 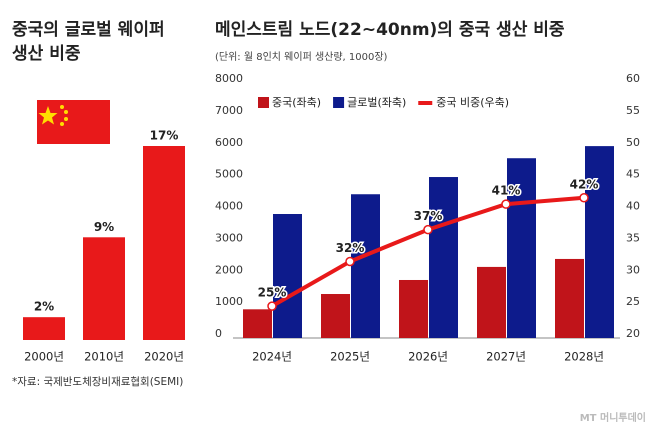 I want to click on right-title: 메인스트림 노드(22~40nm)의 중국 생산 비중, so click(x=390, y=30).